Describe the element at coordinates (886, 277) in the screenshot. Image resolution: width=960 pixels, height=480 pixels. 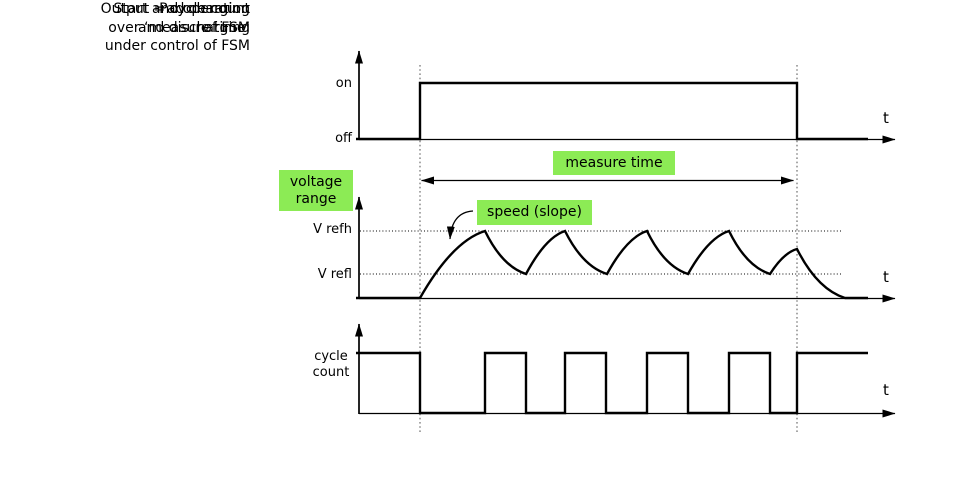
I see `pad-time-axis-label: t` at that location.